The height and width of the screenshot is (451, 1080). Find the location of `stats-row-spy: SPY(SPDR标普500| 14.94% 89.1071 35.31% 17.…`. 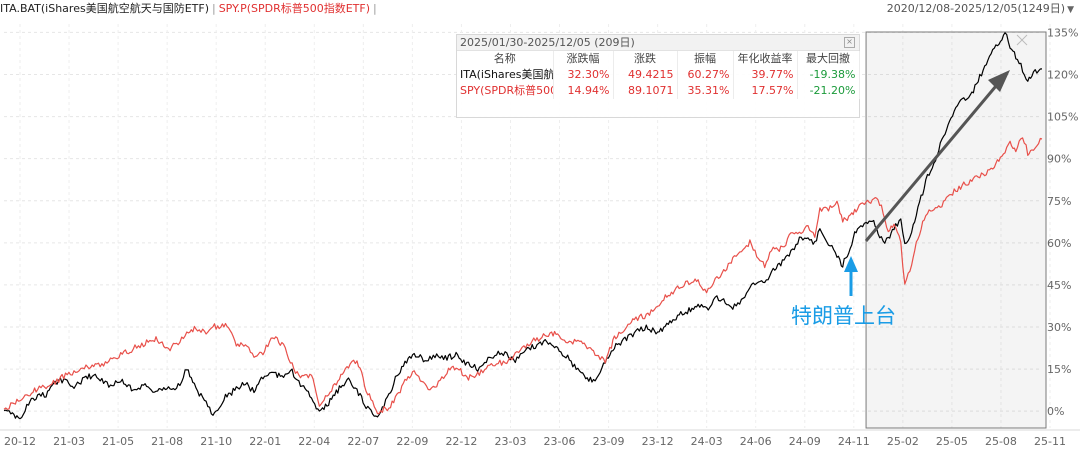

stats-row-spy: SPY(SPDR标普500| 14.94% 89.1071 35.31% 17.… is located at coordinates (658, 91).